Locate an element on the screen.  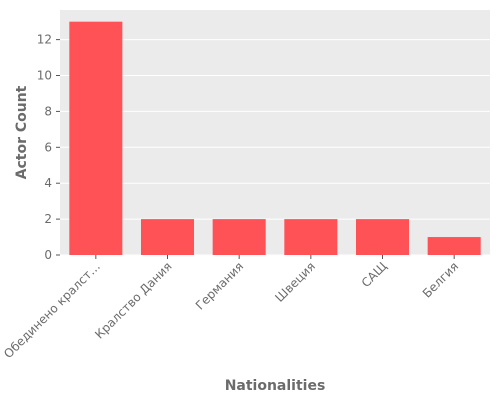
x-tick-label: Германия is located at coordinates (219, 285).